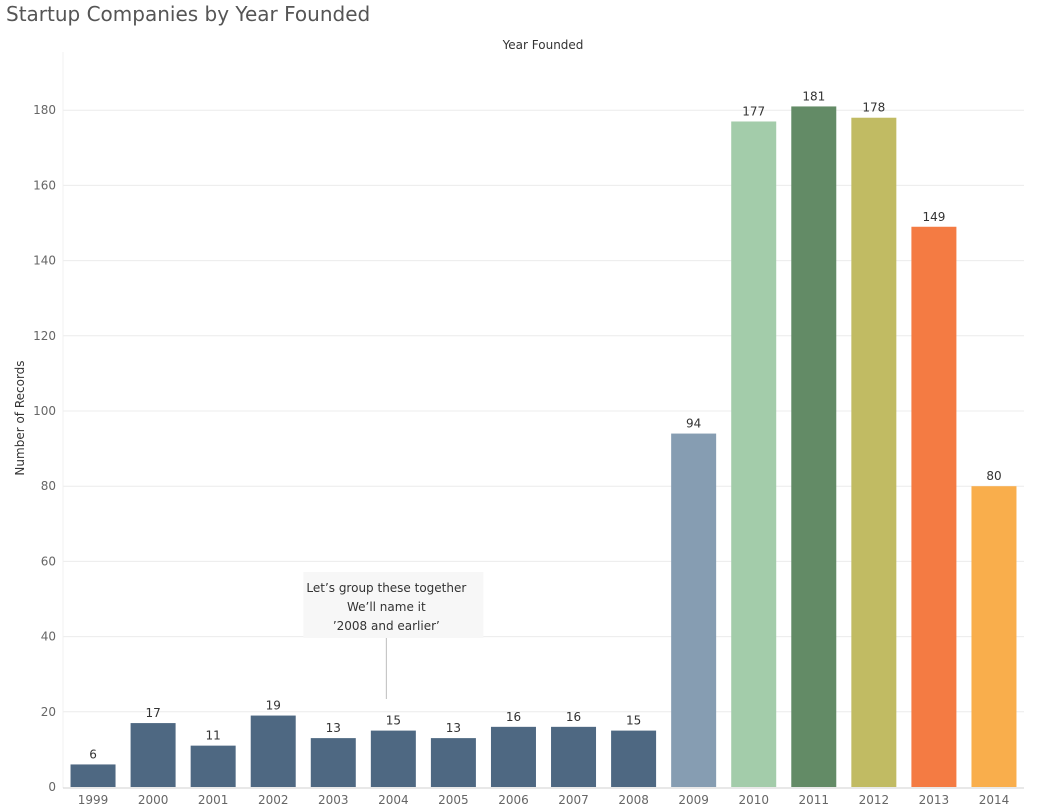 The image size is (1048, 810). Describe the element at coordinates (44, 261) in the screenshot. I see `y-tick-label: 140` at that location.